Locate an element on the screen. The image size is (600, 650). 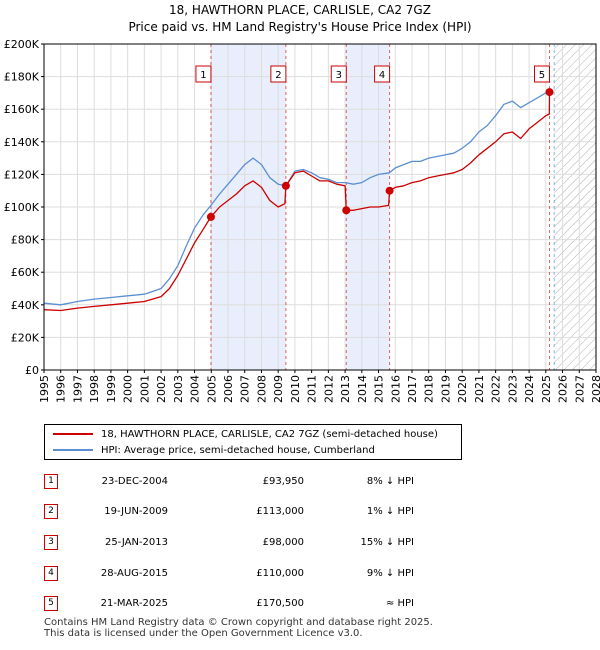
transaction-price: £113,000 is located at coordinates (280, 511).